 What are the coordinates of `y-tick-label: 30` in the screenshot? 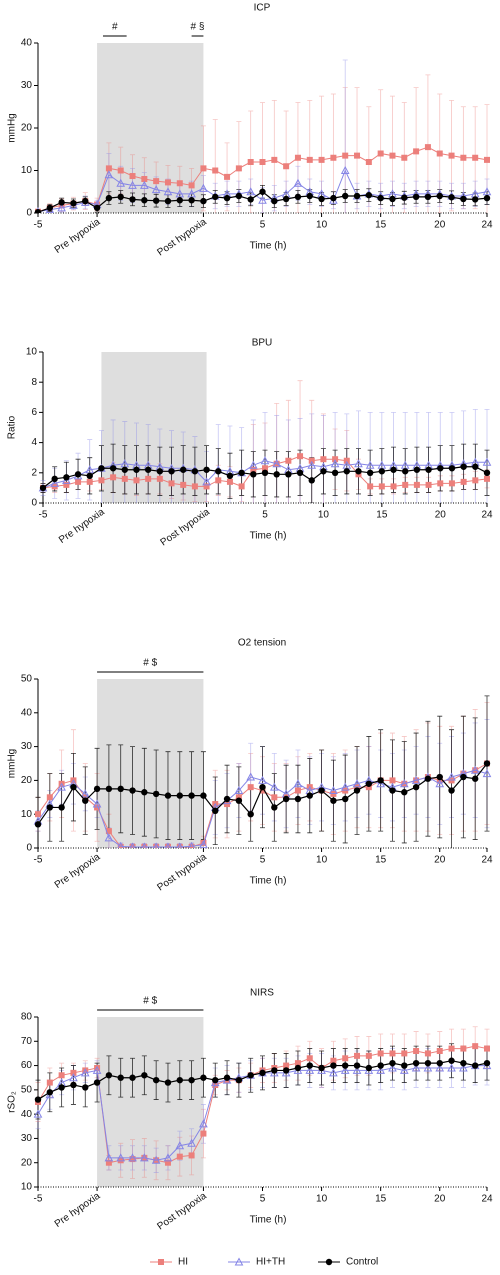 It's located at (27, 746).